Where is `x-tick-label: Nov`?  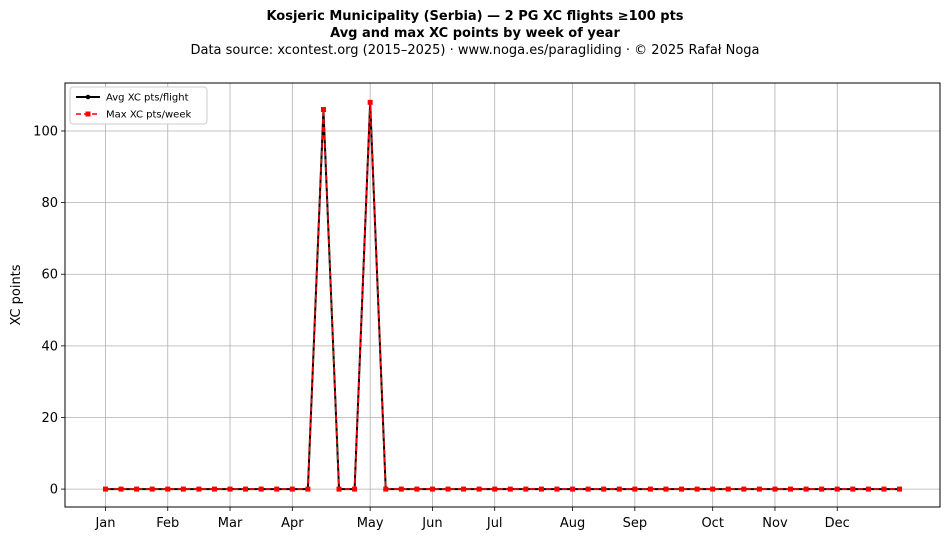
x-tick-label: Nov is located at coordinates (775, 523).